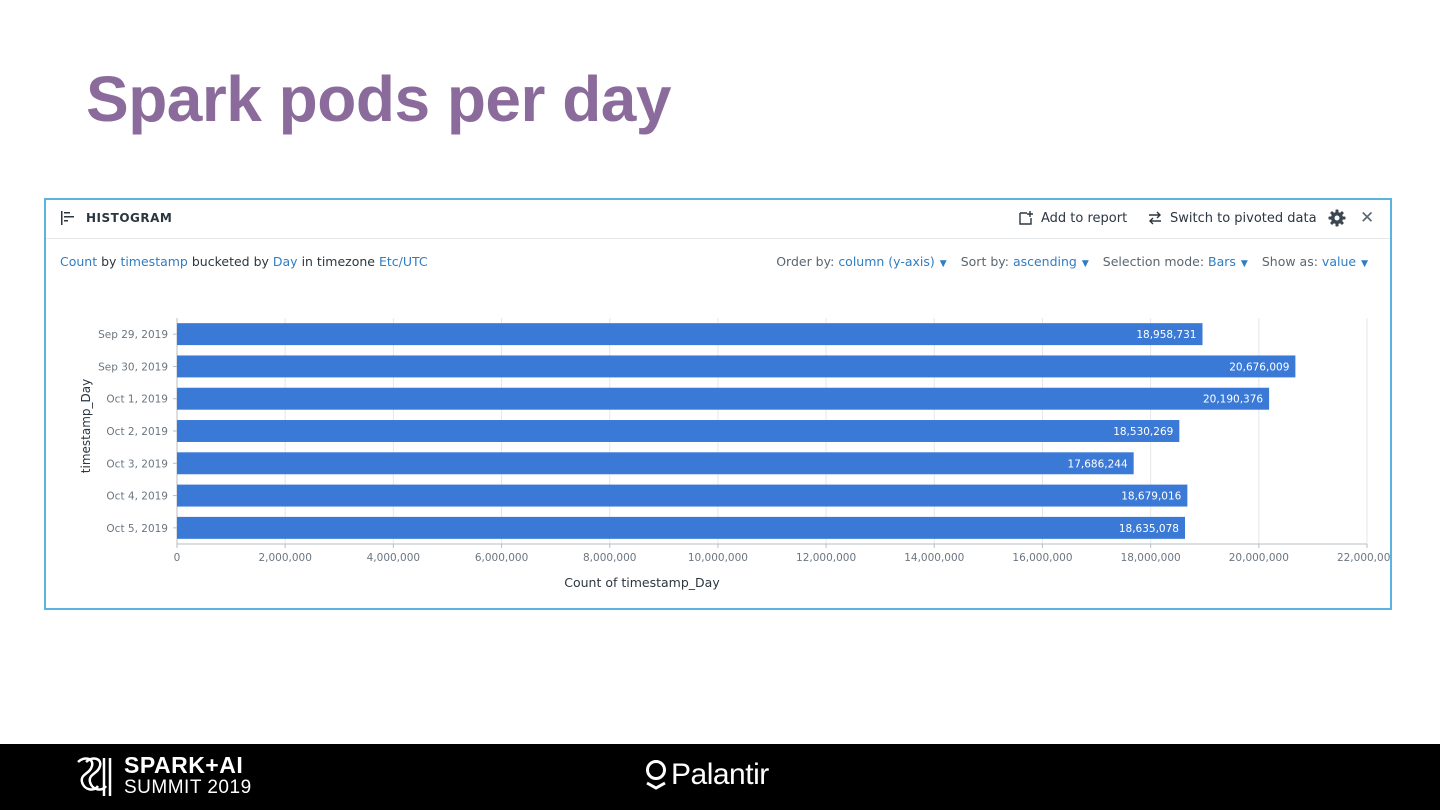  I want to click on bar-value-label: 18,958,731, so click(1166, 335).